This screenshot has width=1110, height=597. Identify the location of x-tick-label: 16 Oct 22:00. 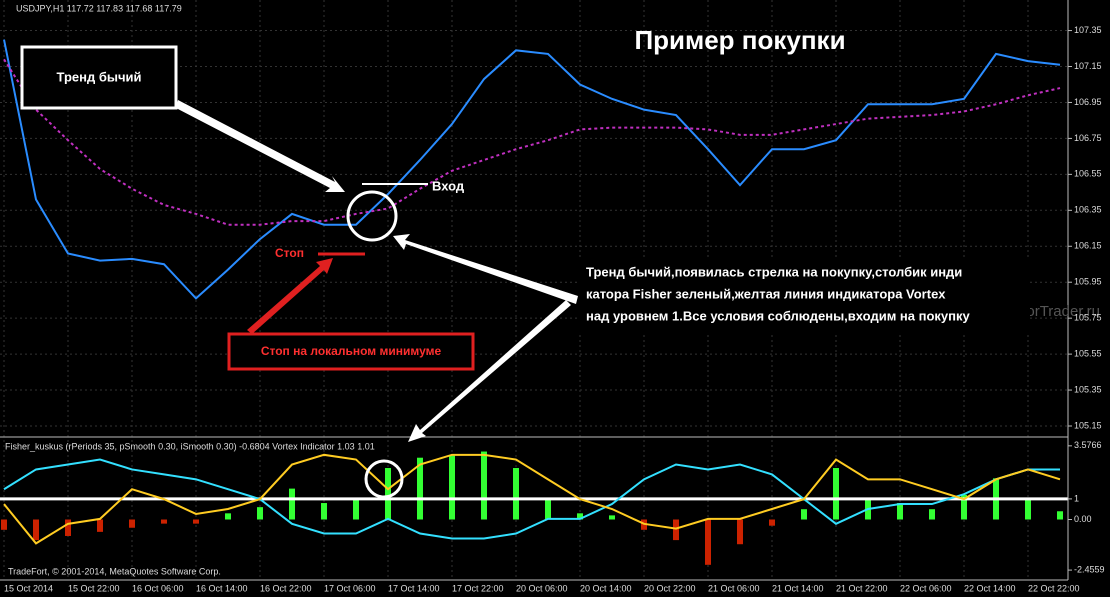
(286, 588).